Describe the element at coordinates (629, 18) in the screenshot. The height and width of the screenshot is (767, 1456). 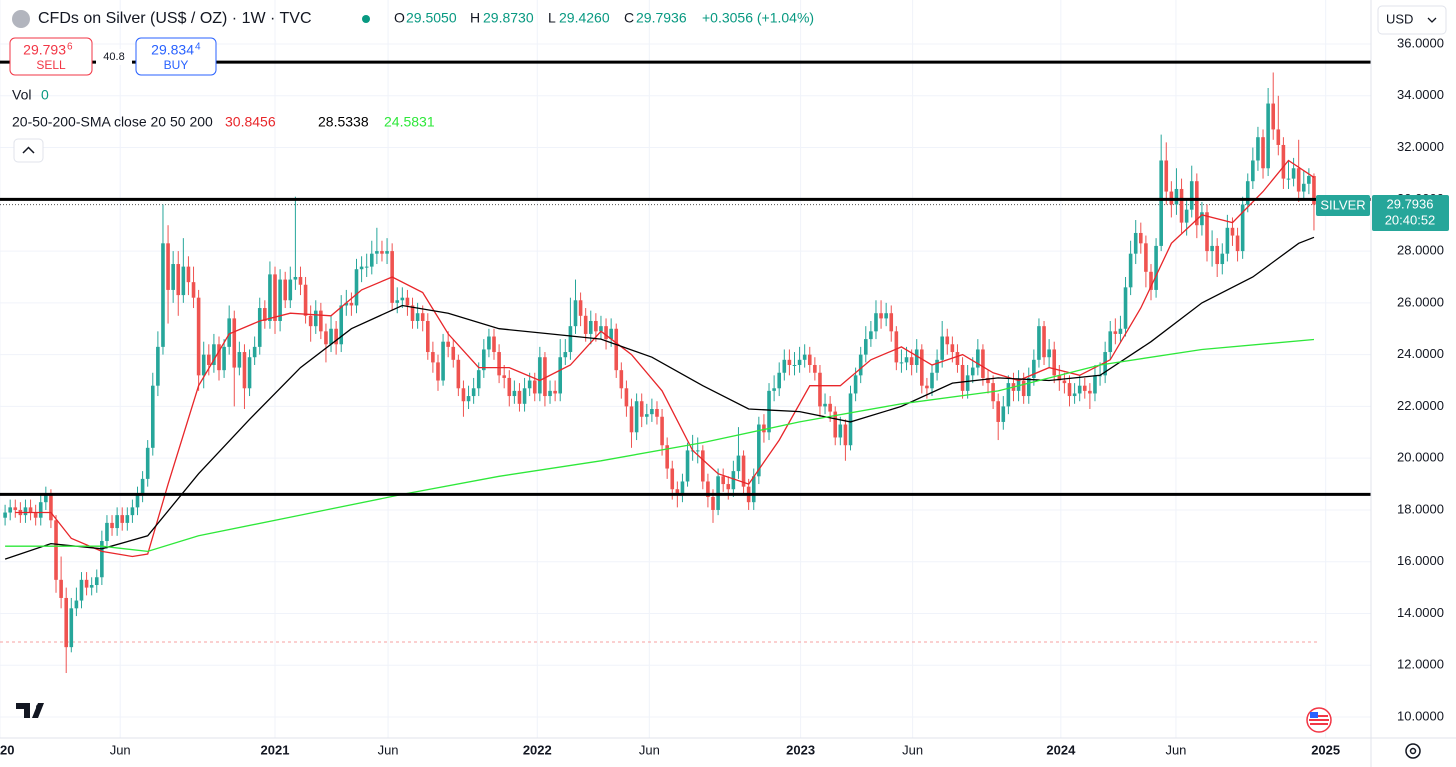
I see `ohlc-label: C` at that location.